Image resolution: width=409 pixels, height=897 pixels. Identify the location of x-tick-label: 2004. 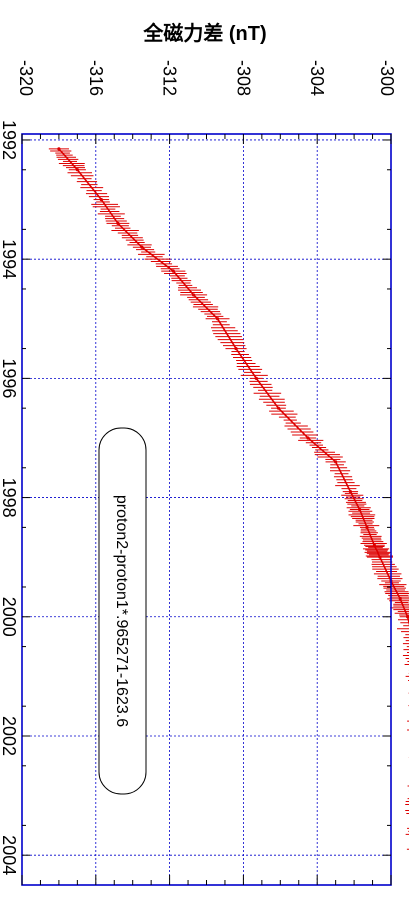
(9, 855).